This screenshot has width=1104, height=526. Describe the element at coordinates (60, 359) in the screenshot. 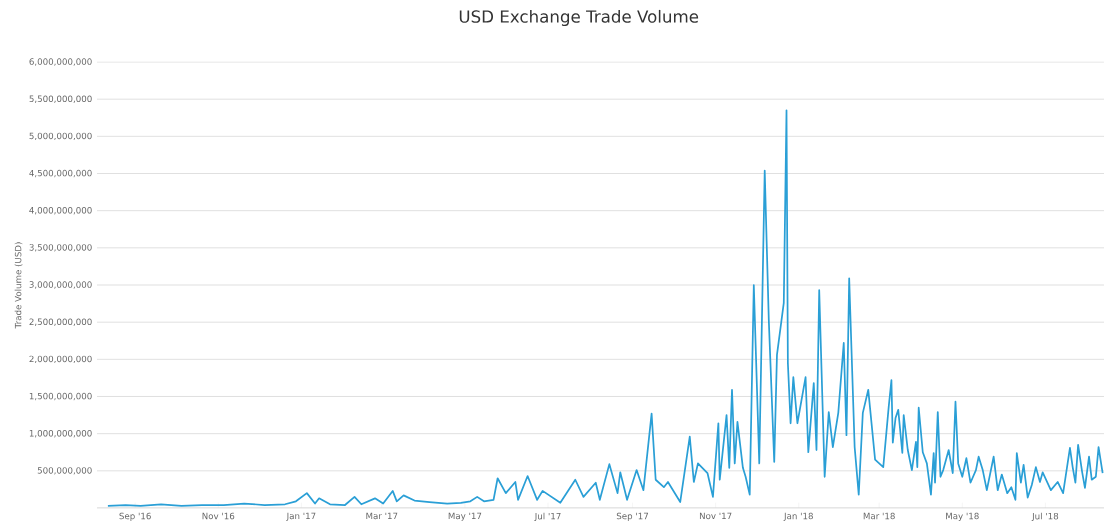

I see `y-tick-label: 2,000,000,000` at that location.